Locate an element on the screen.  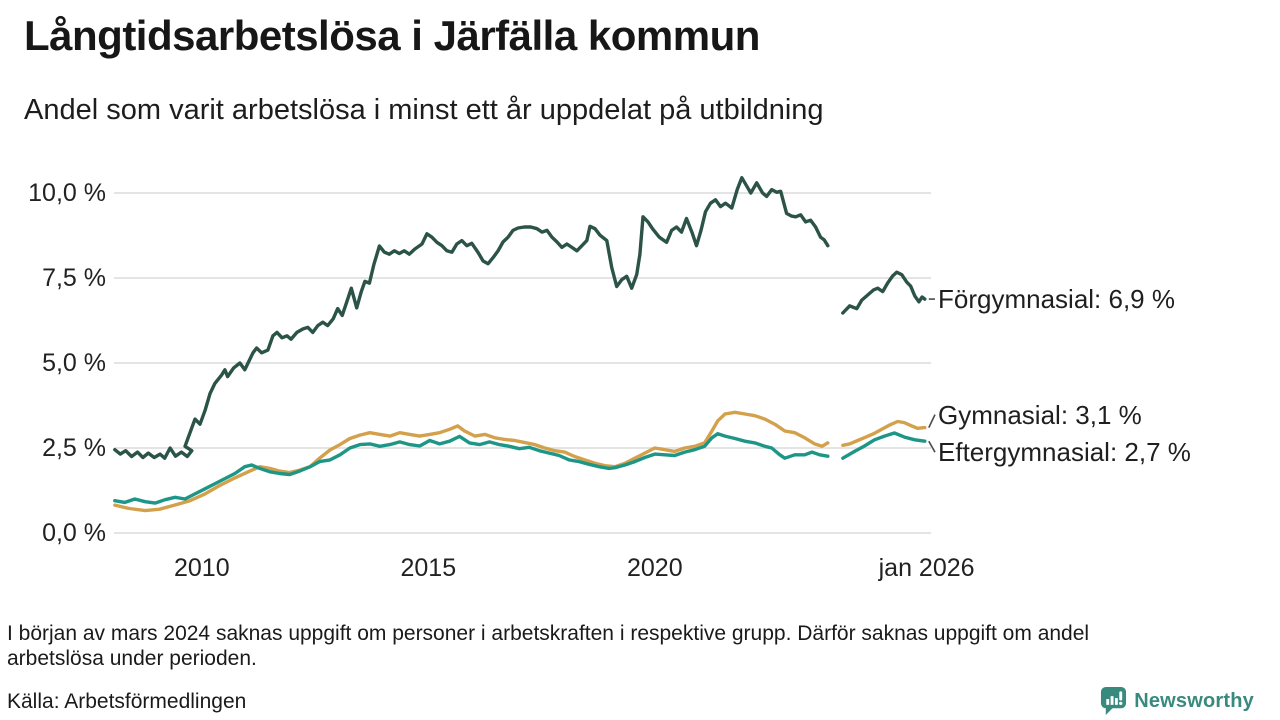
series-line-förgymnasial is located at coordinates (884, 292).